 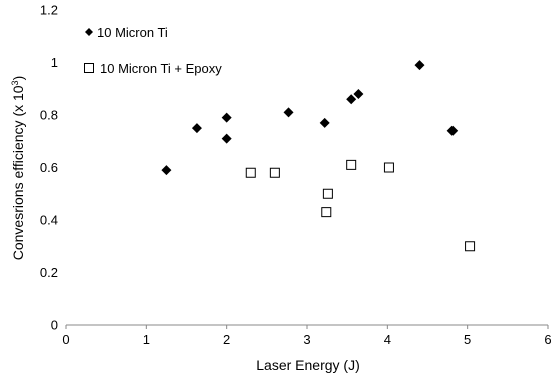 I want to click on x-tick-label: 2, so click(x=226, y=339).